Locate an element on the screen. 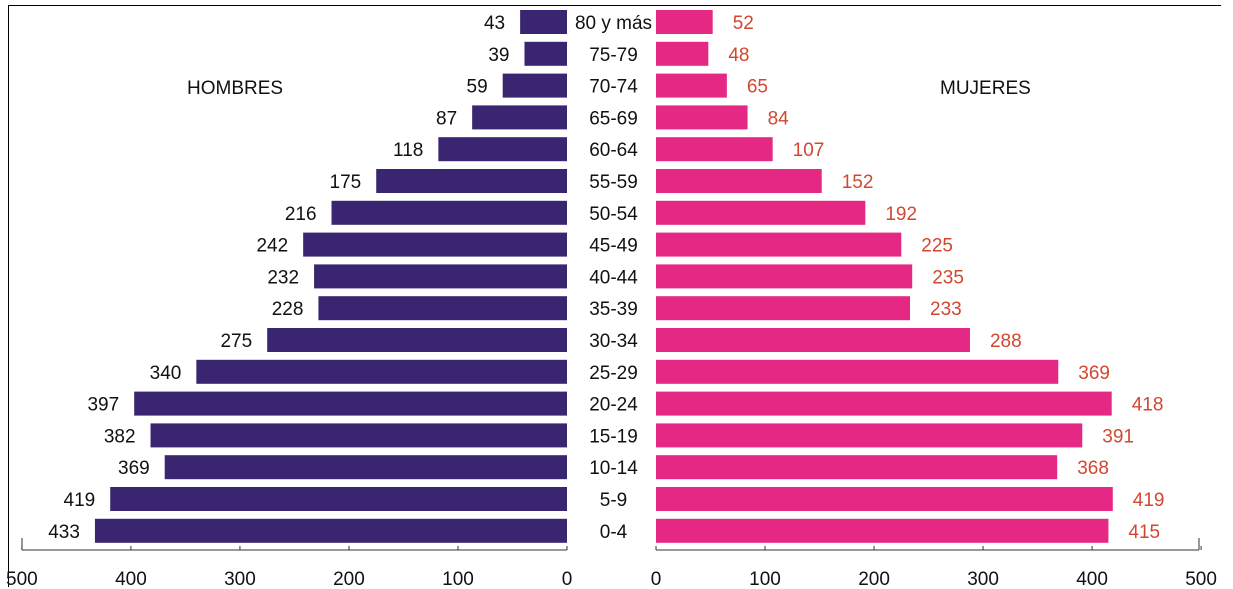  data-label-mujeres: 369 is located at coordinates (1094, 373).